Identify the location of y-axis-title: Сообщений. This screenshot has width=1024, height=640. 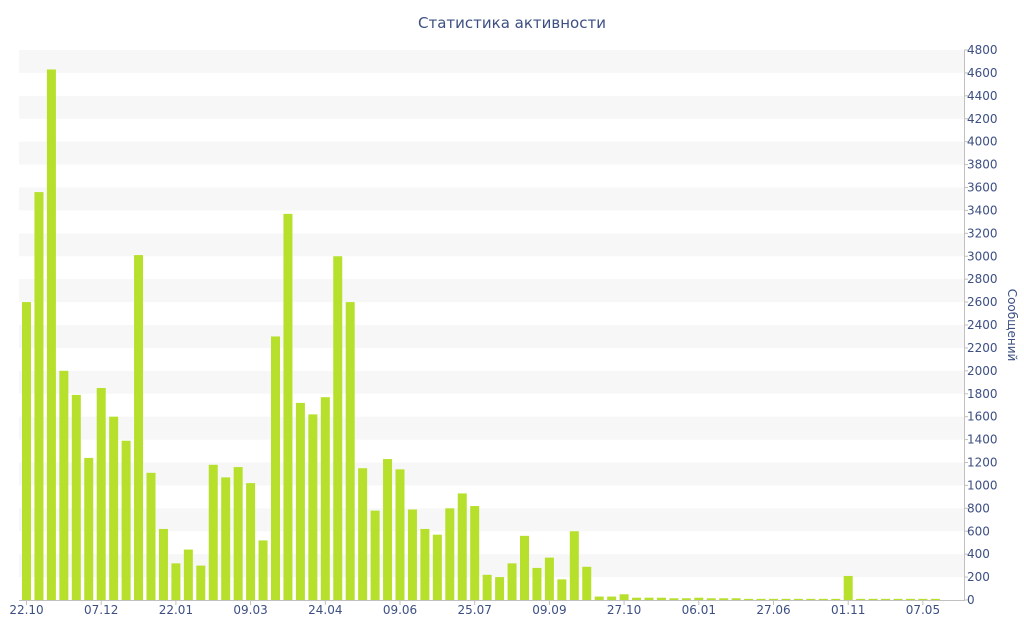
(1012, 325).